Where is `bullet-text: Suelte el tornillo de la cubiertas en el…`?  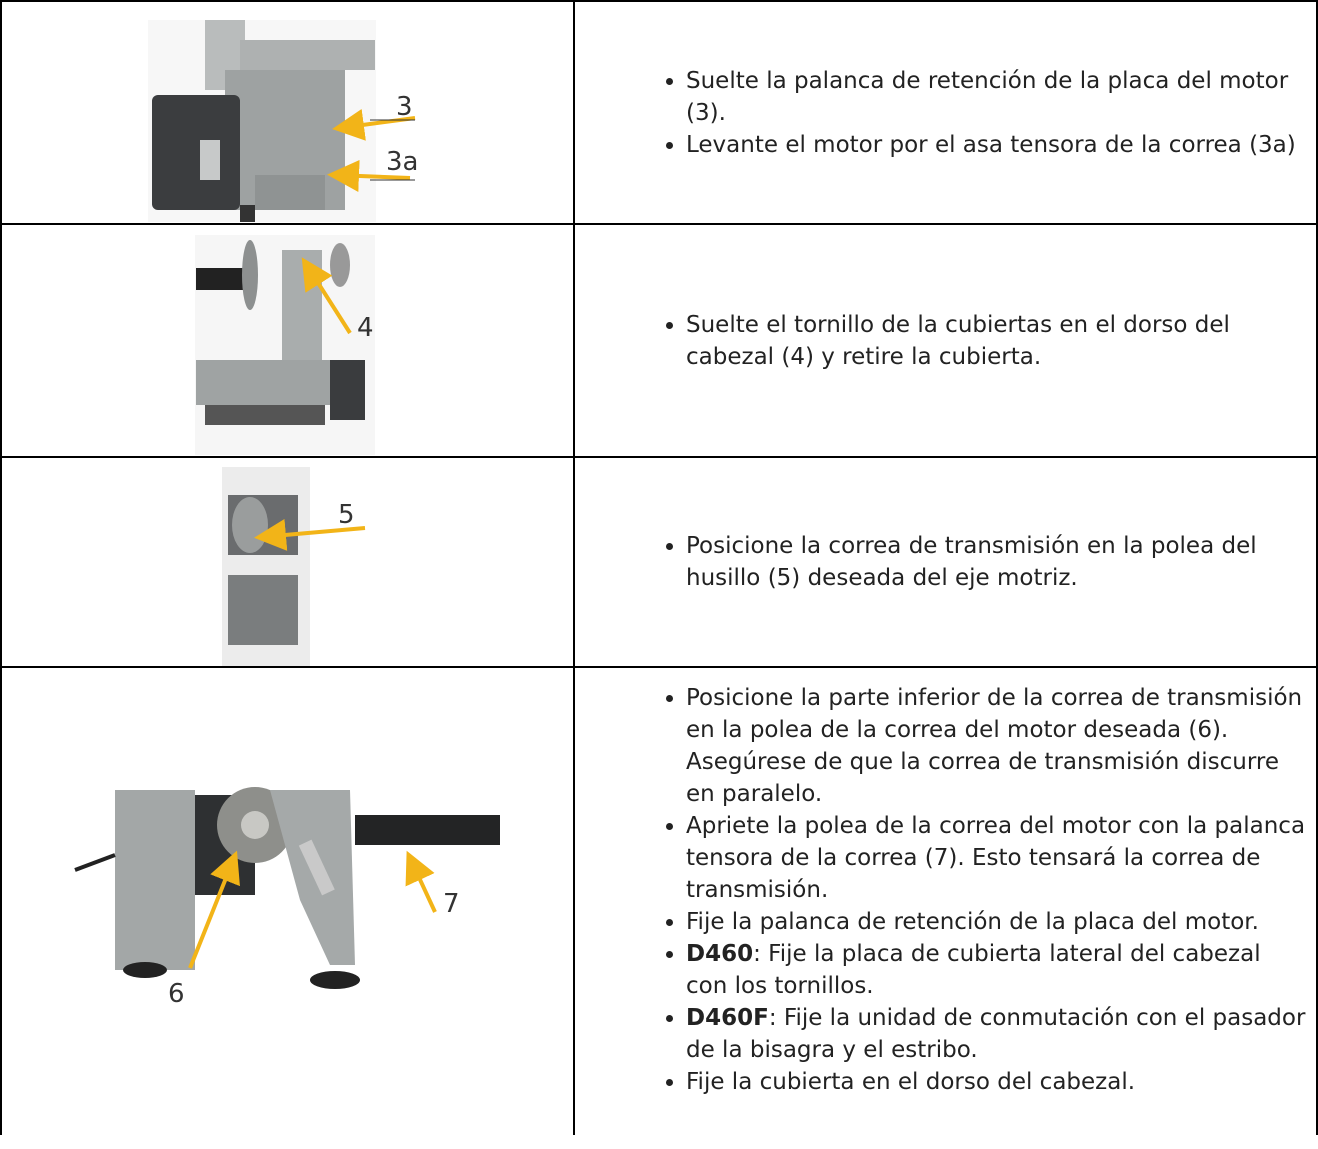
bullet-text: Suelte el tornillo de la cubiertas en el… is located at coordinates (958, 340).